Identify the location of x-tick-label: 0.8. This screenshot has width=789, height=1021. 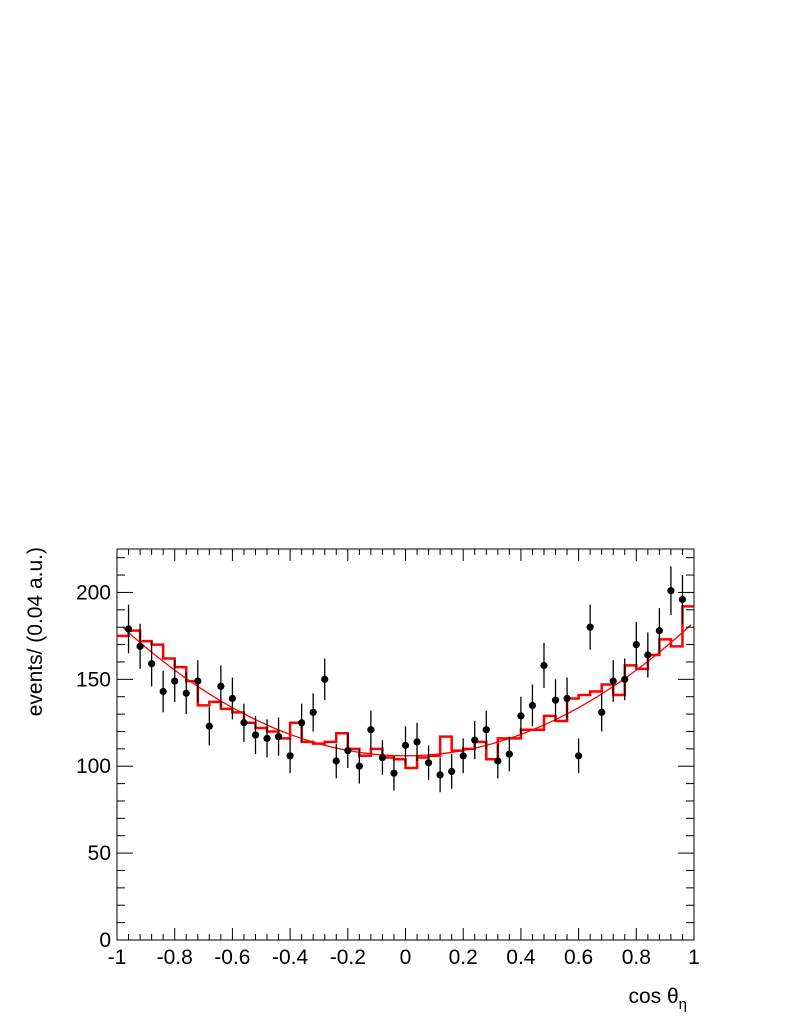
(636, 957).